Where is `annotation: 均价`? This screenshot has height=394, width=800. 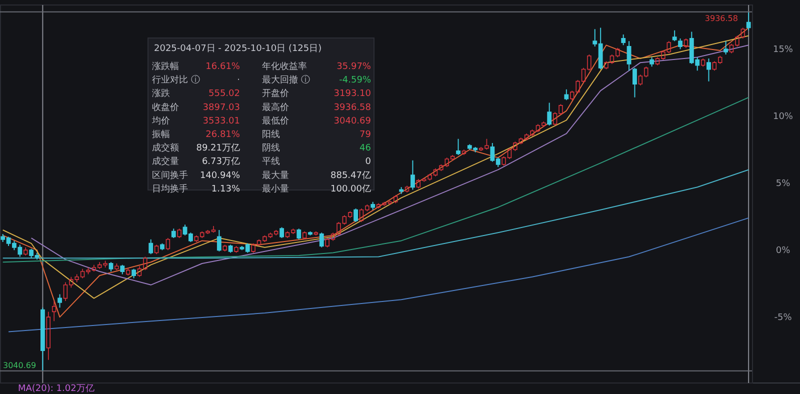 annotation: 均价 is located at coordinates (160, 120).